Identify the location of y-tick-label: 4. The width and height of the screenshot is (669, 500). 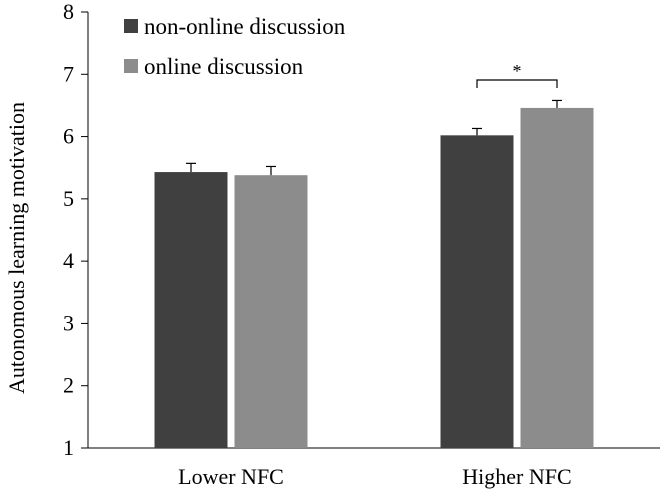
(68, 260).